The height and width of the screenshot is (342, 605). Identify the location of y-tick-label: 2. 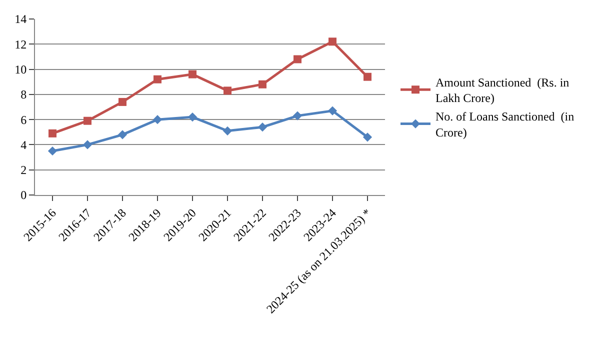
(23, 170).